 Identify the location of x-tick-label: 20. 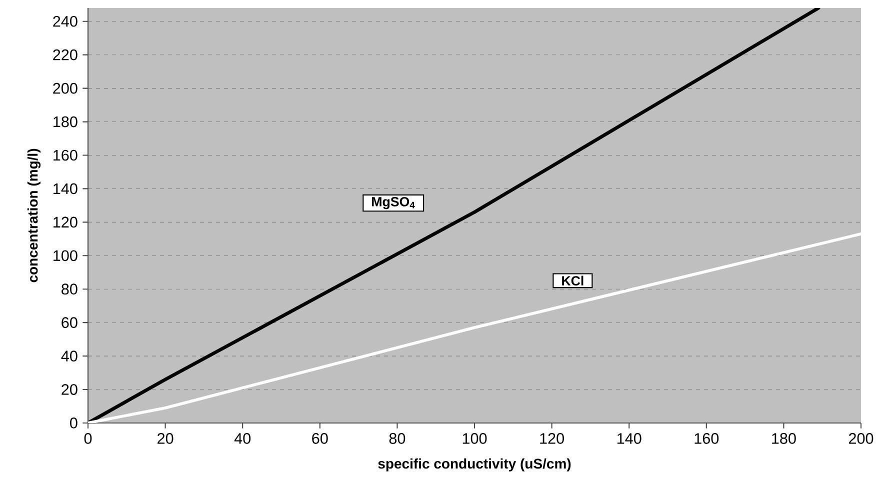
(166, 438).